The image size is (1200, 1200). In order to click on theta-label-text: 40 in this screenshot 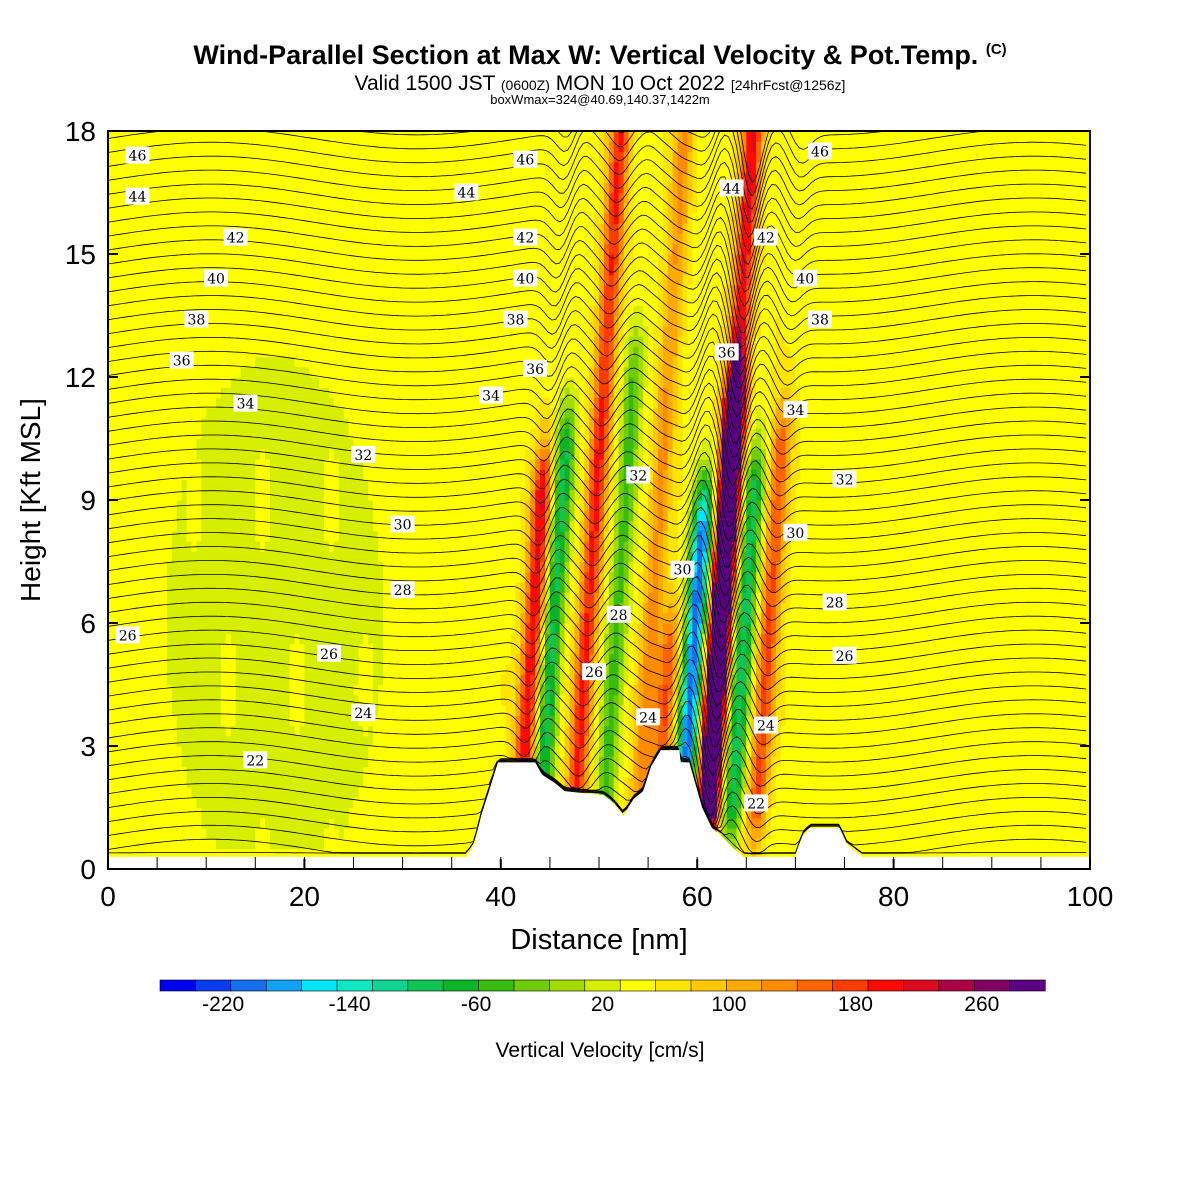, I will do `click(525, 280)`.